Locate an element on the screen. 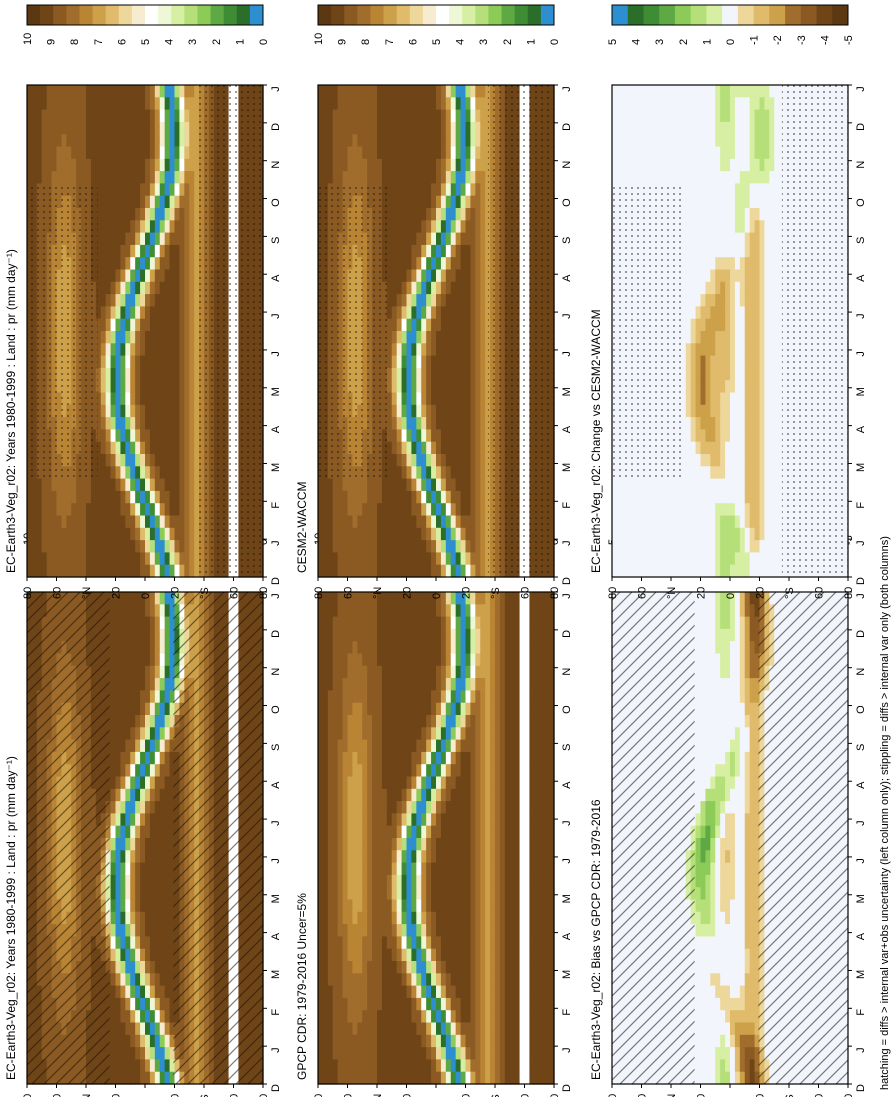 This screenshot has width=895, height=1097. month-tick-label: J is located at coordinates (276, 596).